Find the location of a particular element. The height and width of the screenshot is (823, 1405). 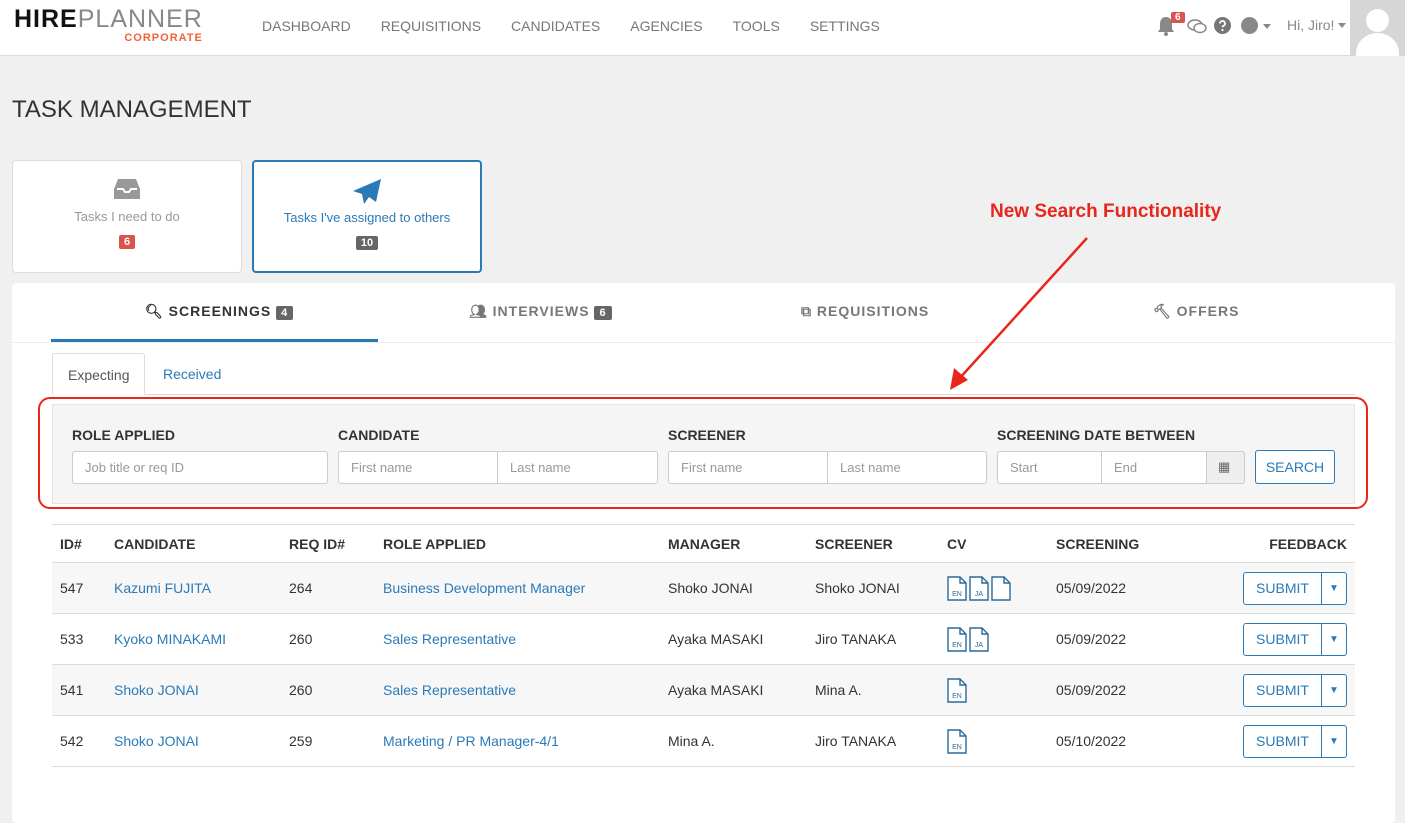

card-tasks-assigned: Tasks I've assigned to others 10 is located at coordinates (367, 216).